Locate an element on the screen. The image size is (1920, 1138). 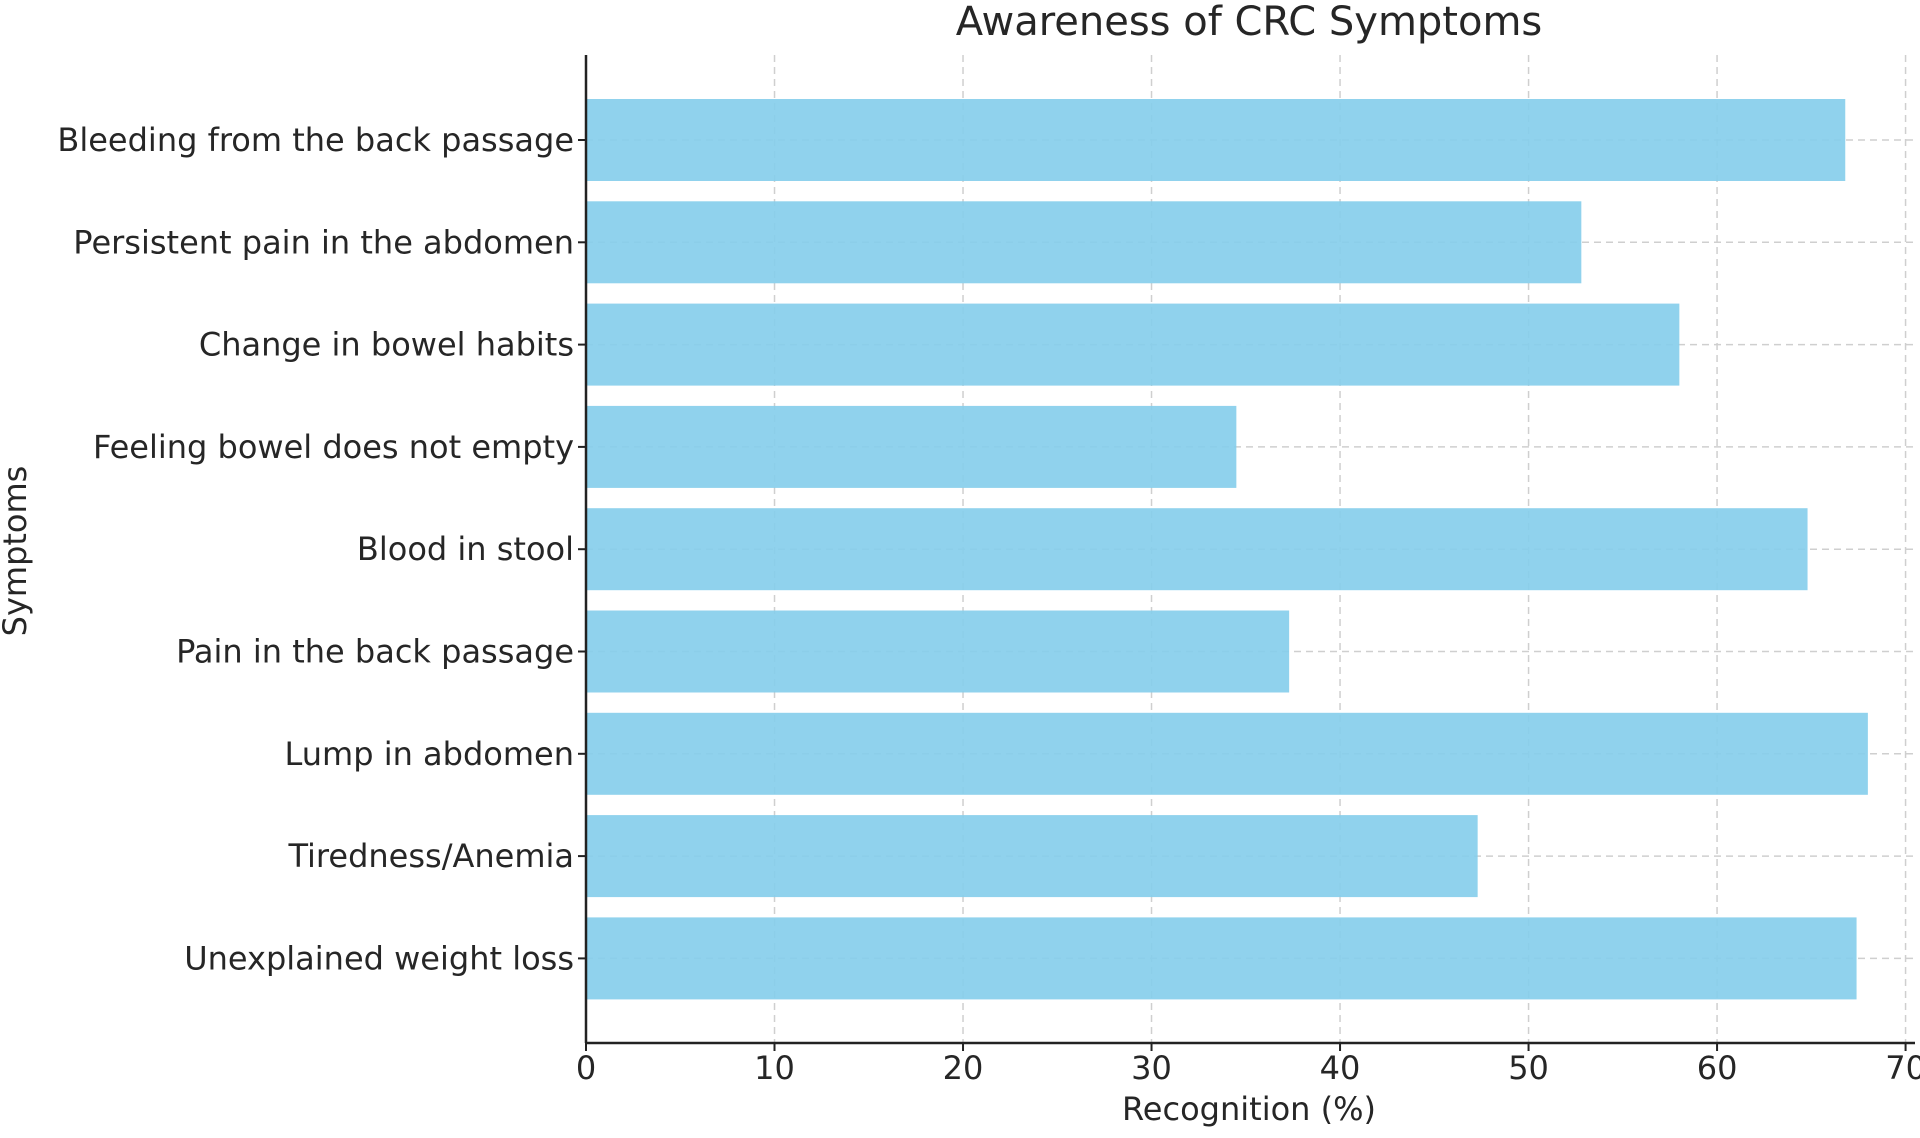
y-tick-label: Tiredness/Anemia is located at coordinates (430, 856).